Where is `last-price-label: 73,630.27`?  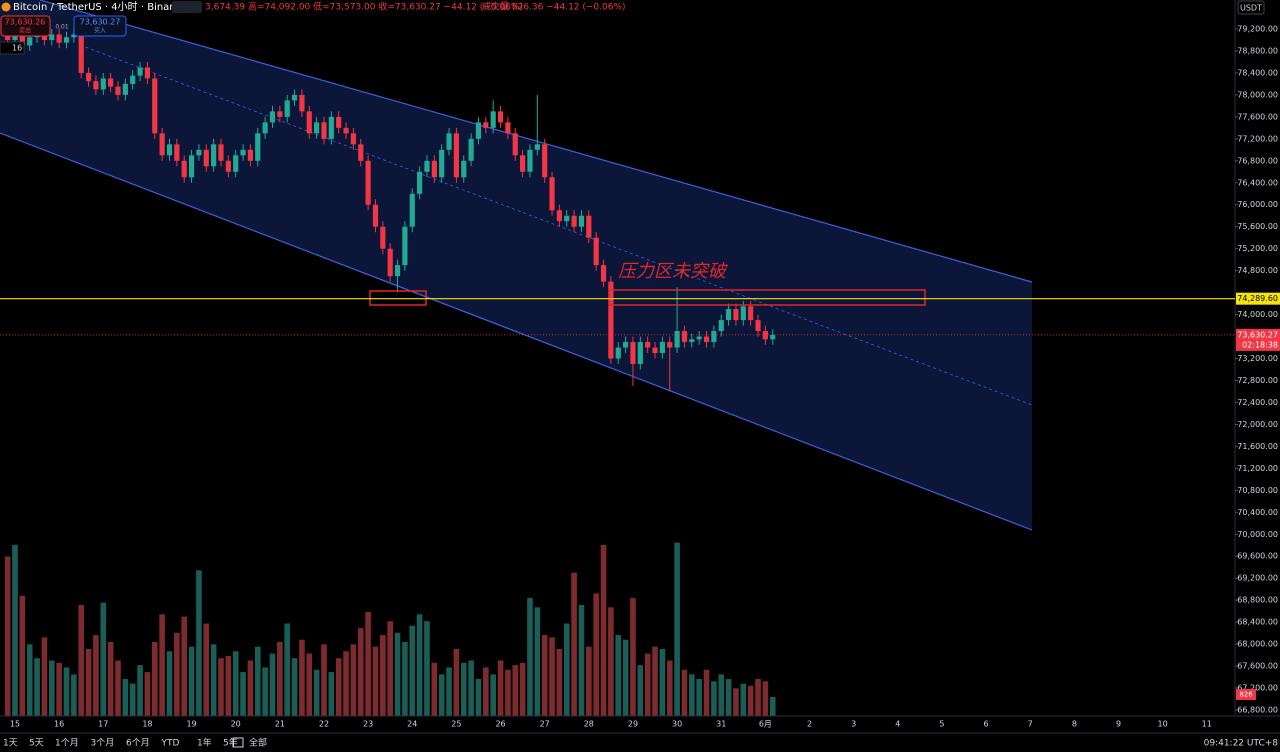 last-price-label: 73,630.27 is located at coordinates (1257, 334).